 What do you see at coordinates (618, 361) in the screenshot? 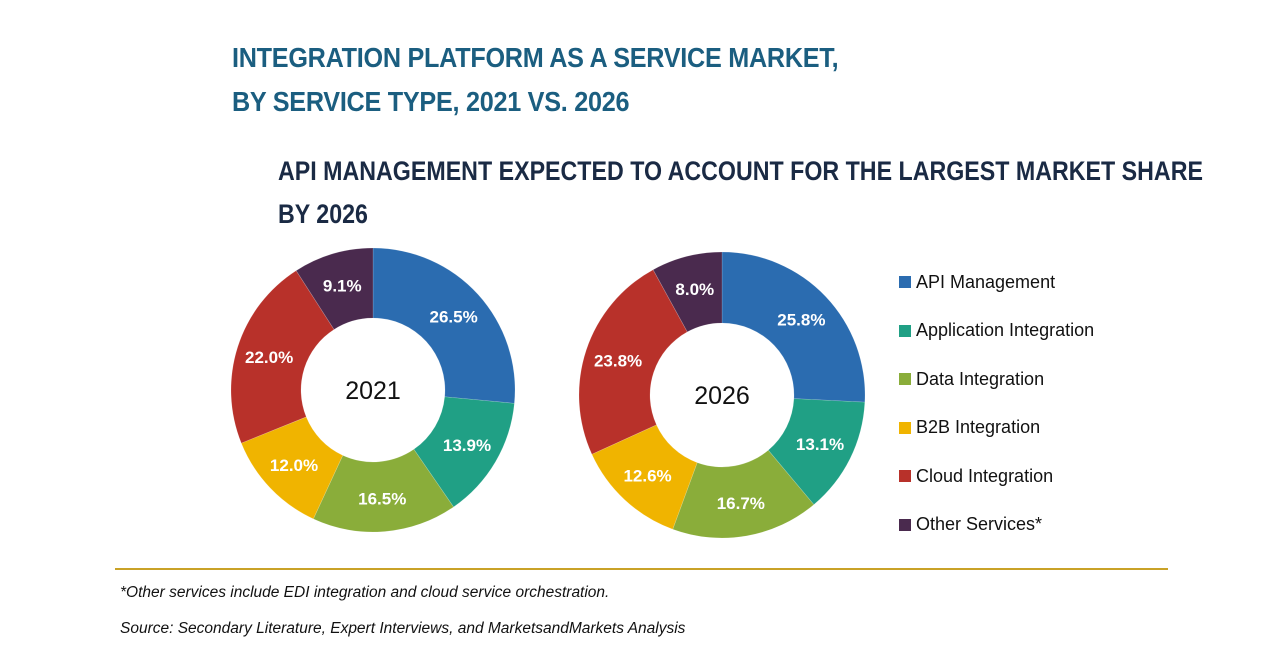
I see `data-label-2026-cloud-integration: 23.8%` at bounding box center [618, 361].